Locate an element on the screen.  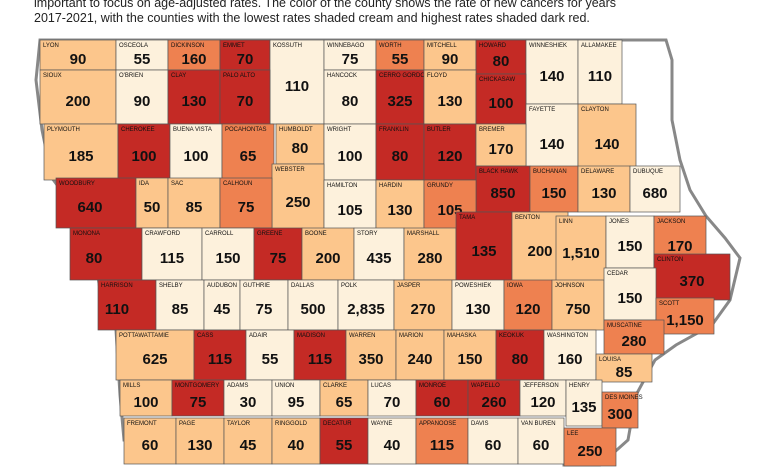
county-lucas: LUCAS 70 is located at coordinates (392, 398).